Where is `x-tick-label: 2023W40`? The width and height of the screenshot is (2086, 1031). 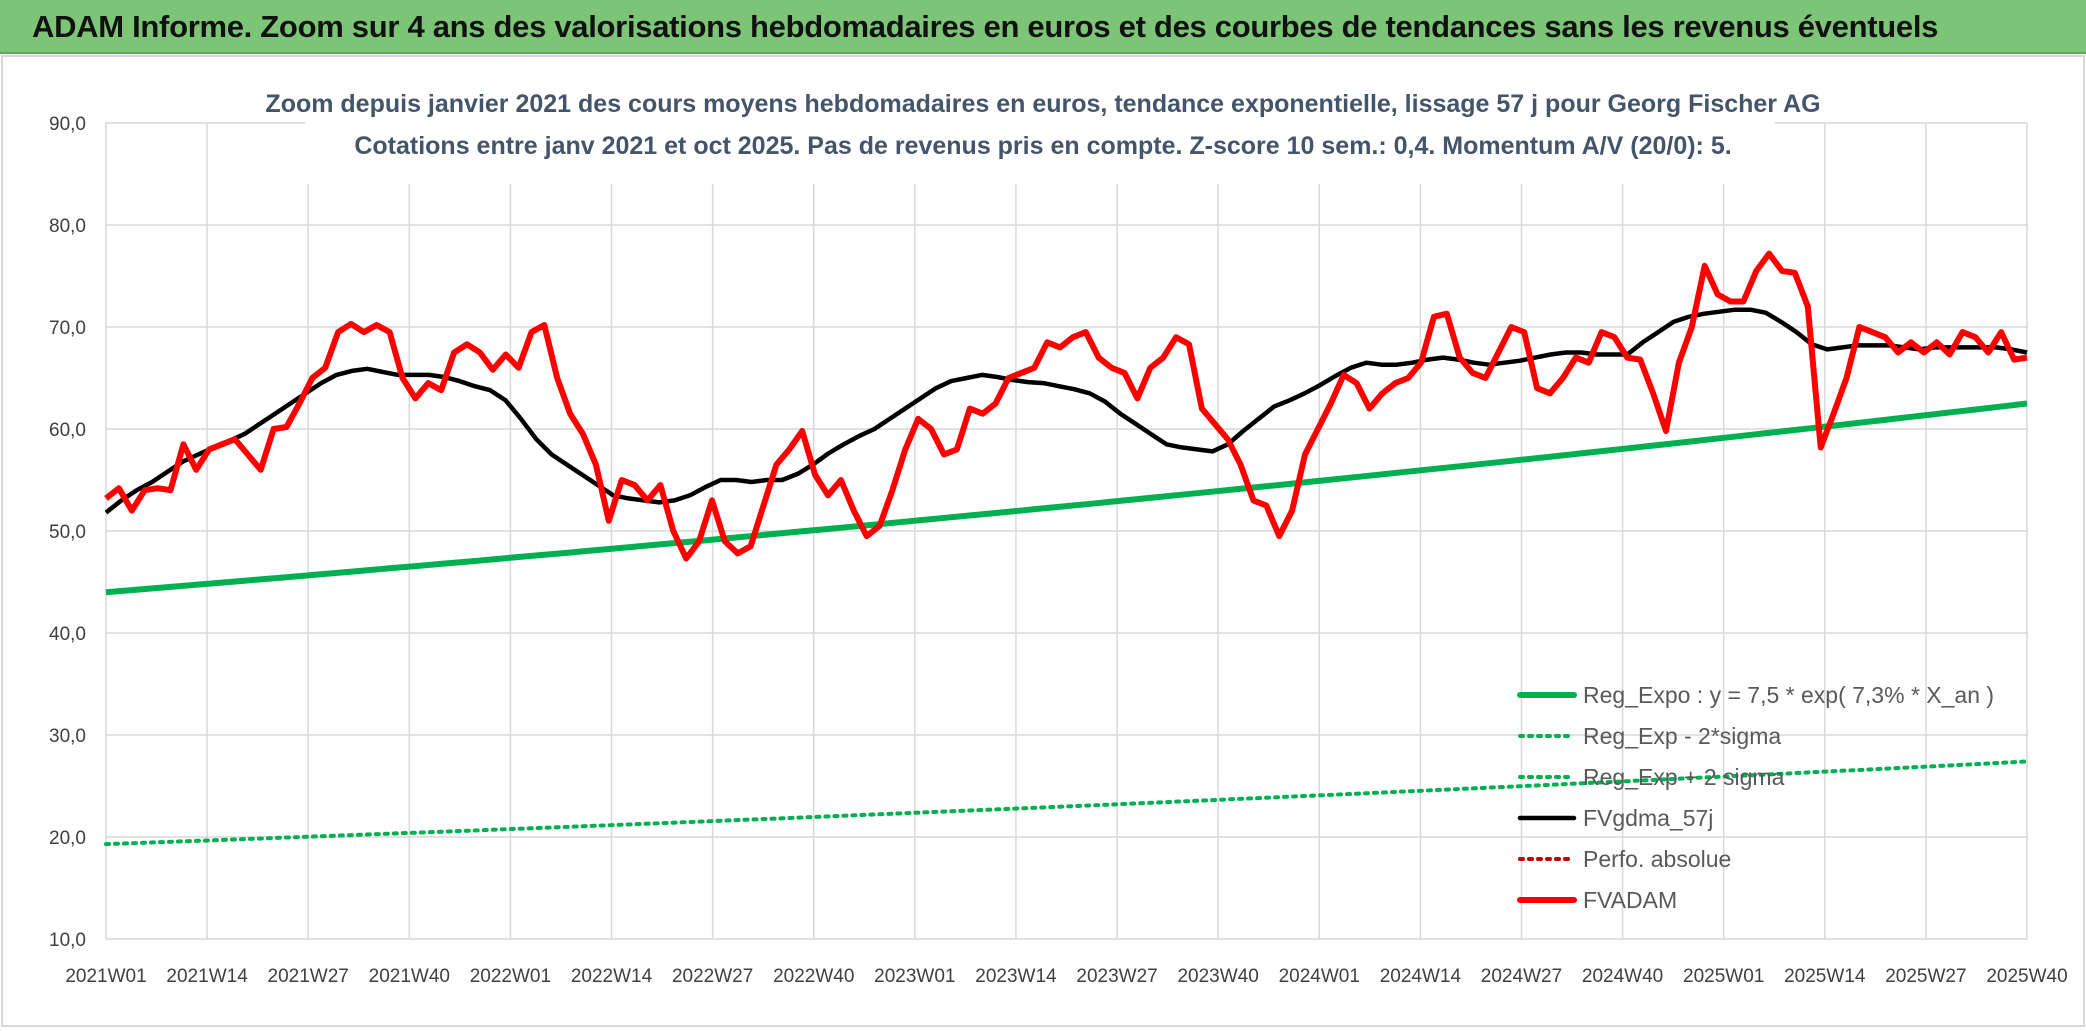
x-tick-label: 2023W40 is located at coordinates (1217, 976).